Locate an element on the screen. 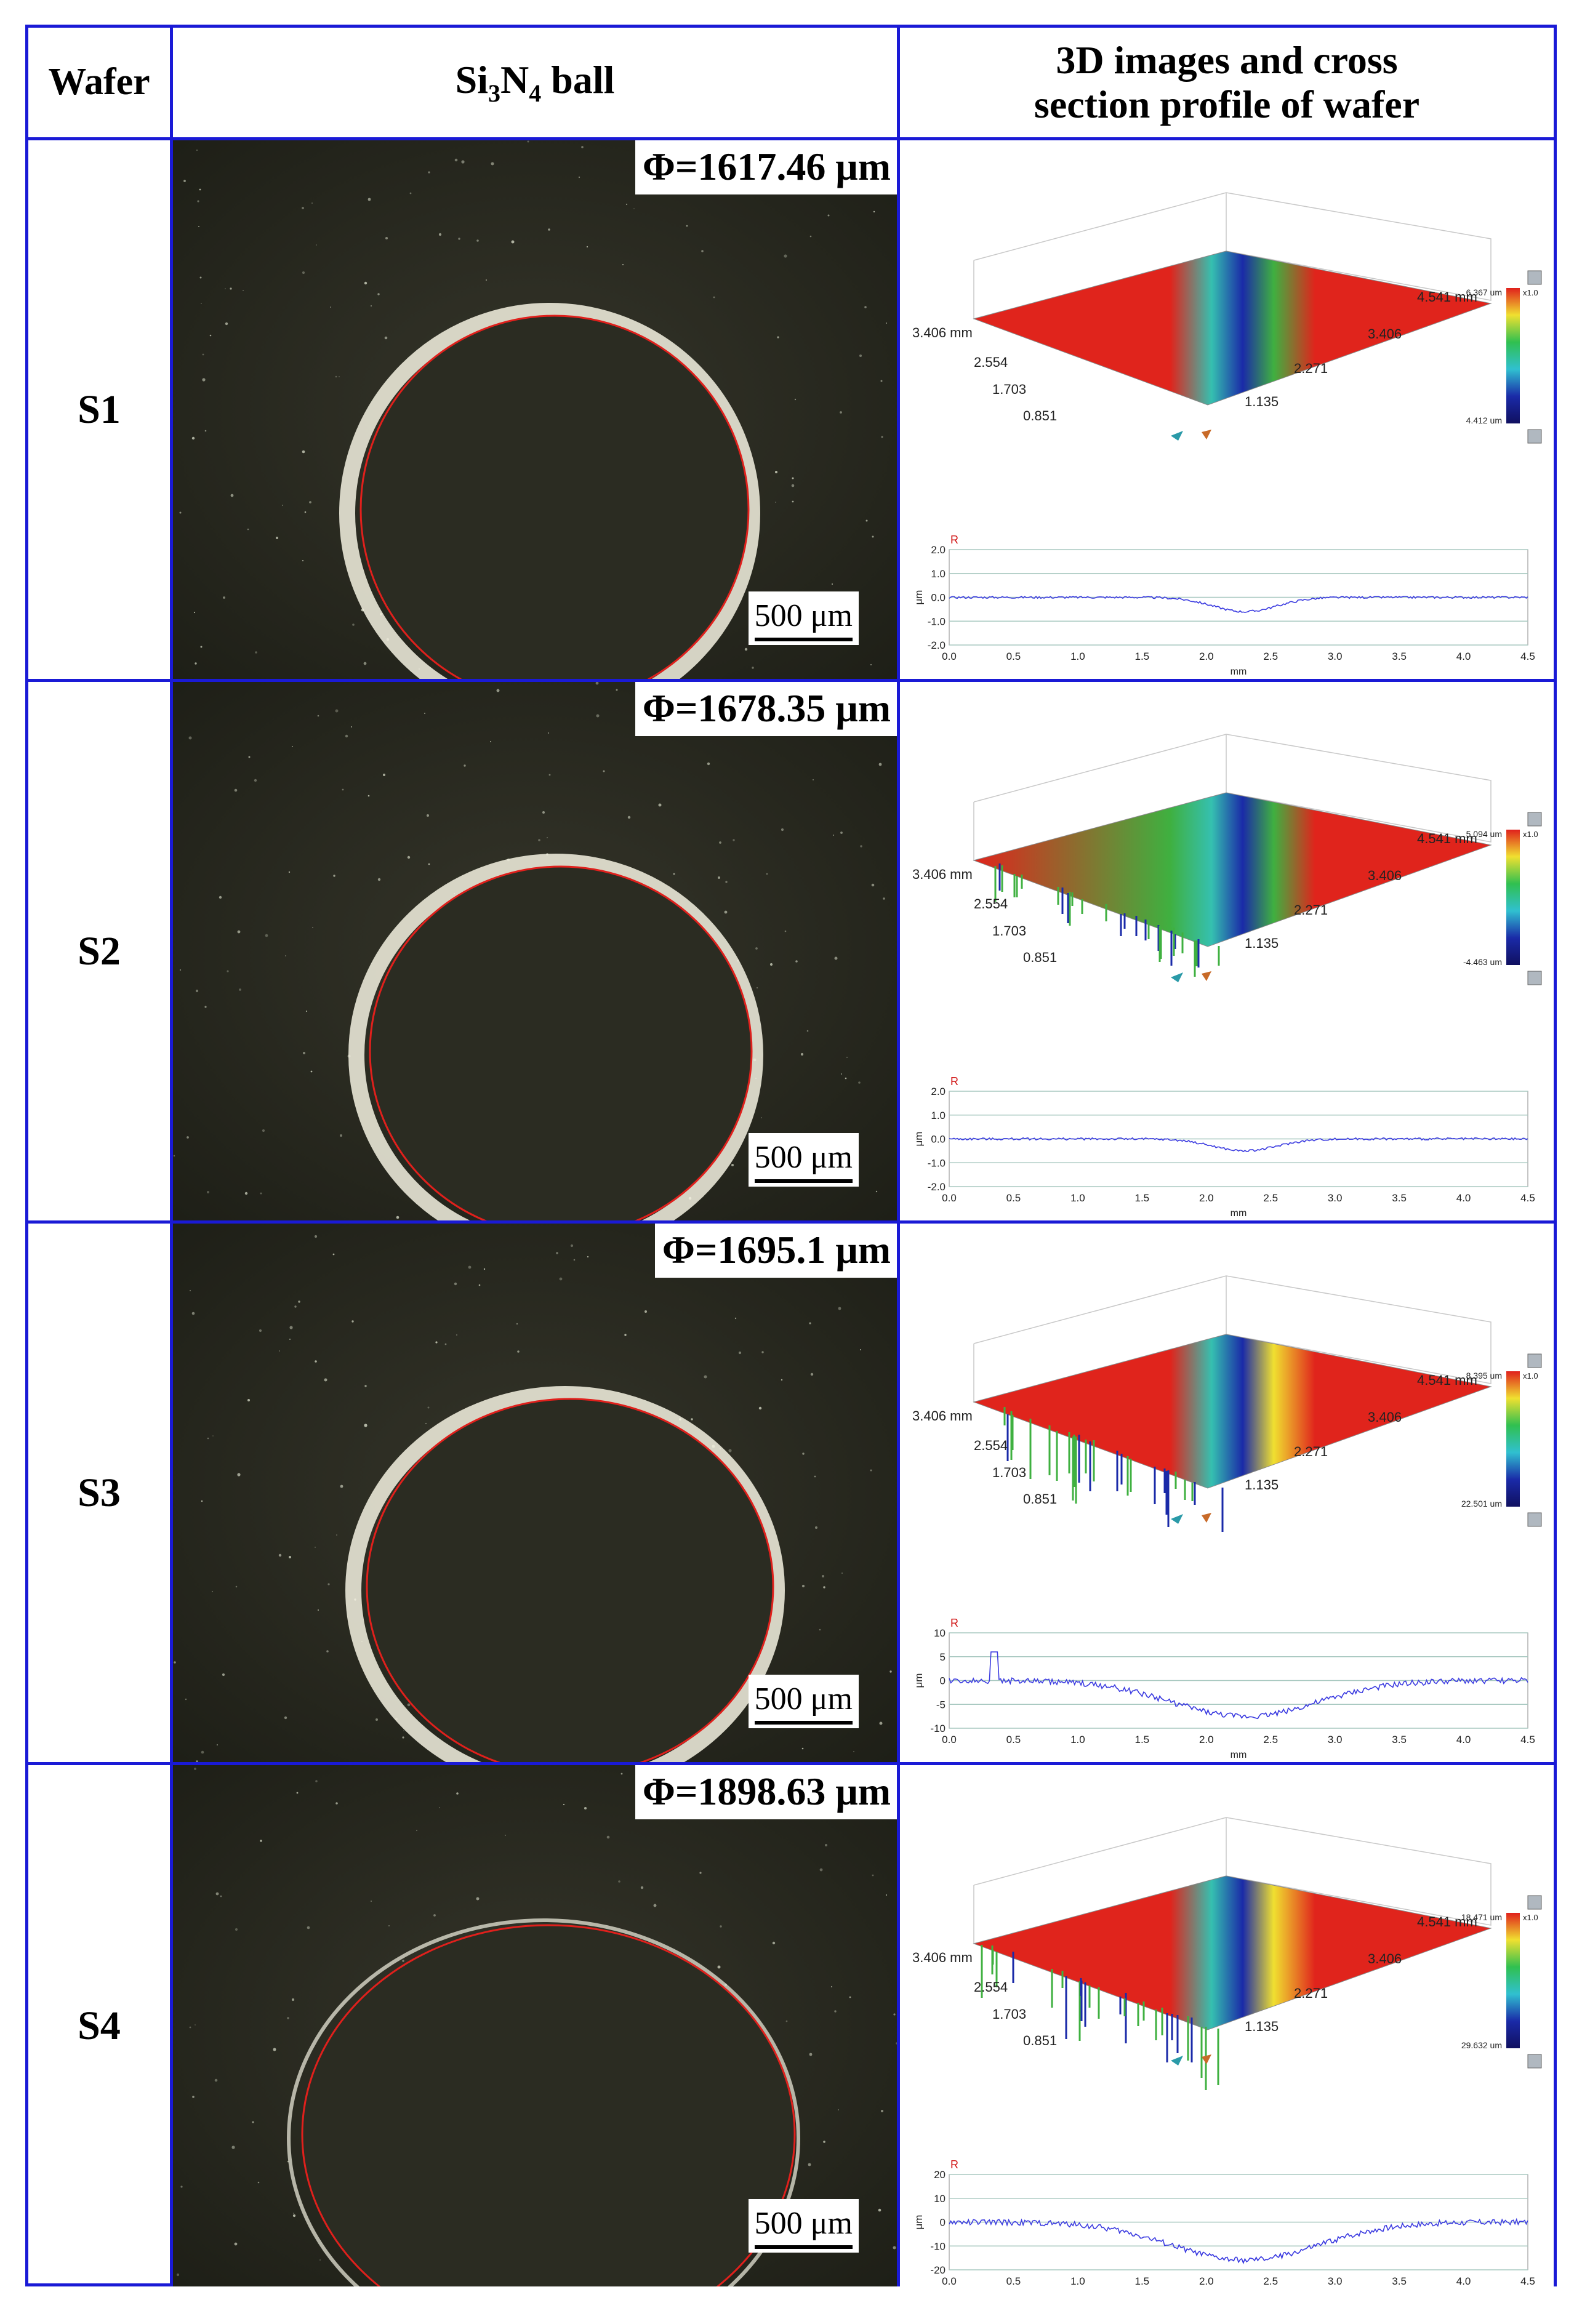 The width and height of the screenshot is (1582, 2324). column-divider is located at coordinates (172, 1155).